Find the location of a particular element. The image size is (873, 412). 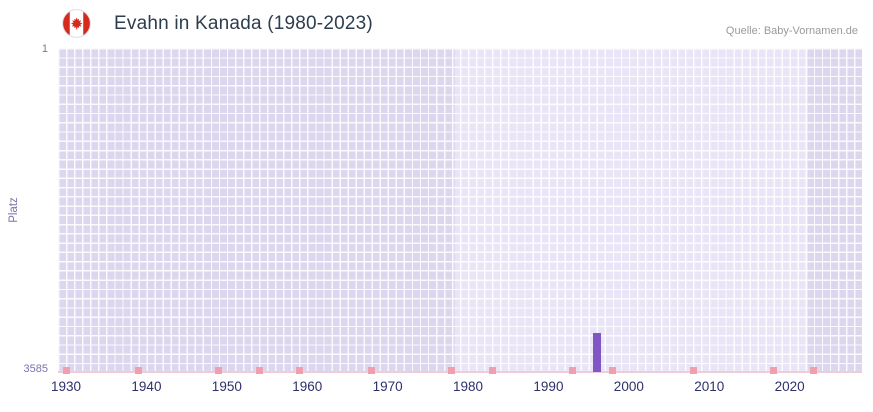

chart-title: Evahn in Kanada (1980-2023) is located at coordinates (243, 23).